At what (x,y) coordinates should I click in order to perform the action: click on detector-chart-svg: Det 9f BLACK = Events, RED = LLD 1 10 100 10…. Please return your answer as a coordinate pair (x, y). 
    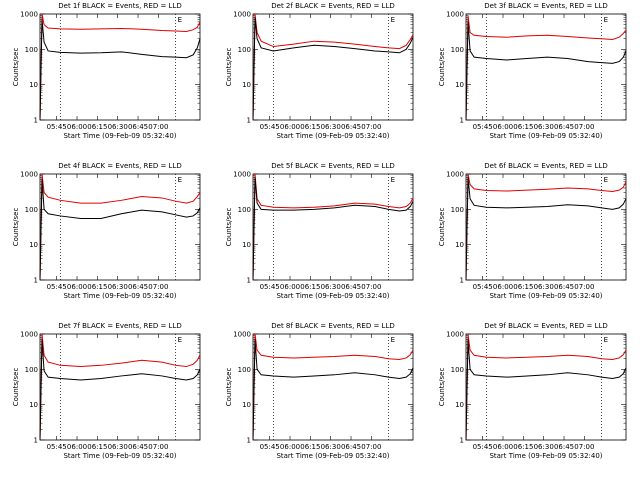
    Looking at the image, I should click on (532, 391).